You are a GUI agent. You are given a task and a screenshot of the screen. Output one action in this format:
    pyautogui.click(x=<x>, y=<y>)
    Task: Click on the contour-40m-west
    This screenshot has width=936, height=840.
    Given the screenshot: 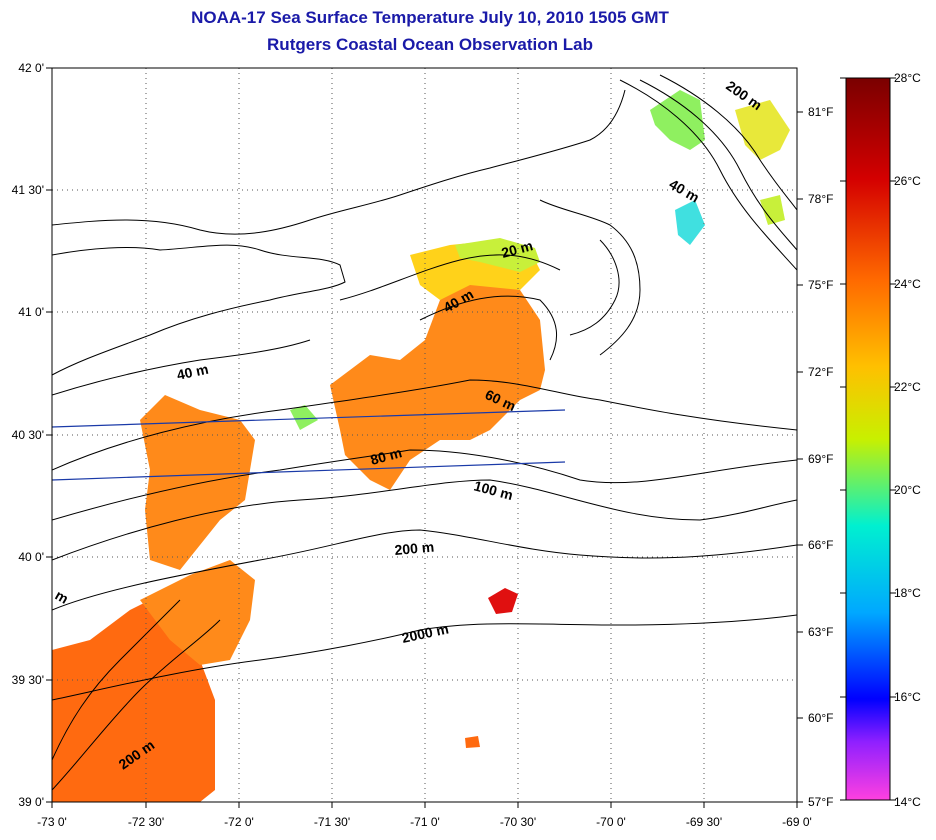 What is the action you would take?
    pyautogui.click(x=181, y=367)
    